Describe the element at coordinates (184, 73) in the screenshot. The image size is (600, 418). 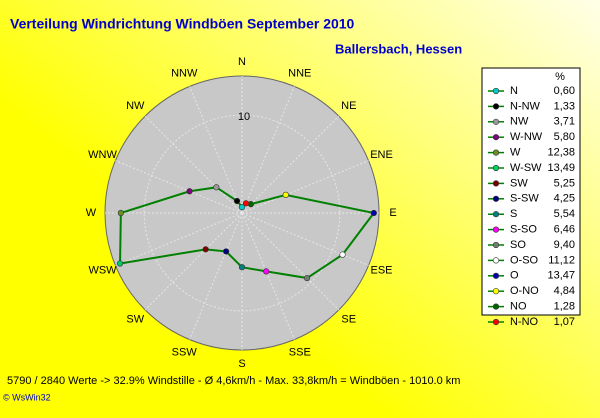
I see `direction-label: NNW` at that location.